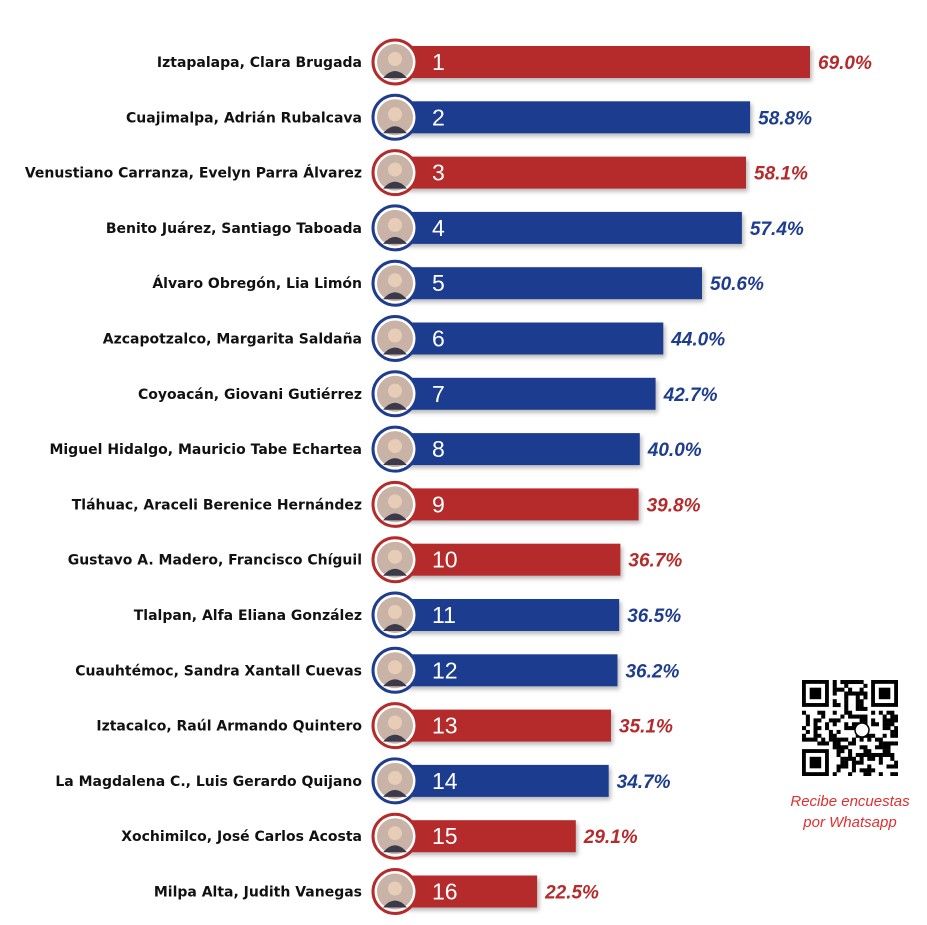 The width and height of the screenshot is (927, 925). What do you see at coordinates (652, 671) in the screenshot?
I see `value-label: 36.2%` at bounding box center [652, 671].